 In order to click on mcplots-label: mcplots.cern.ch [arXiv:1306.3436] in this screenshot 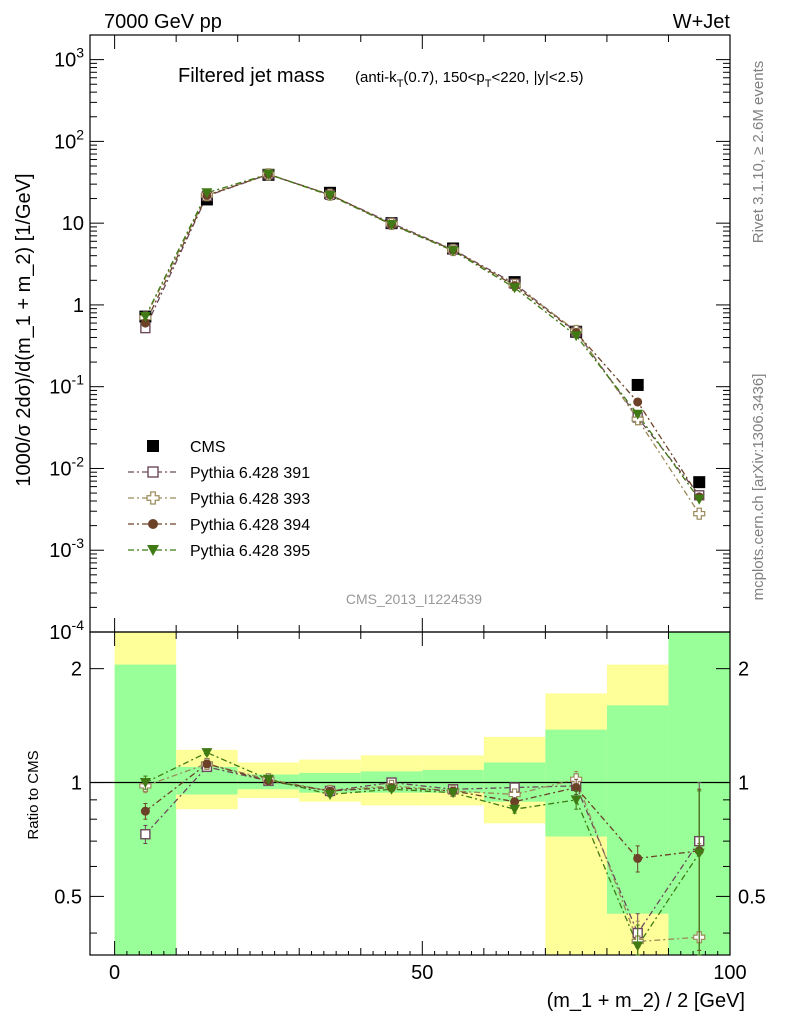, I will do `click(758, 487)`.